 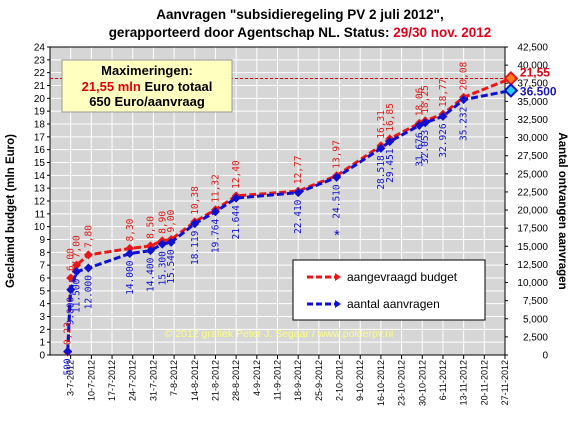 What do you see at coordinates (91, 380) in the screenshot?
I see `x-tick-label: 10-7-2012` at bounding box center [91, 380].